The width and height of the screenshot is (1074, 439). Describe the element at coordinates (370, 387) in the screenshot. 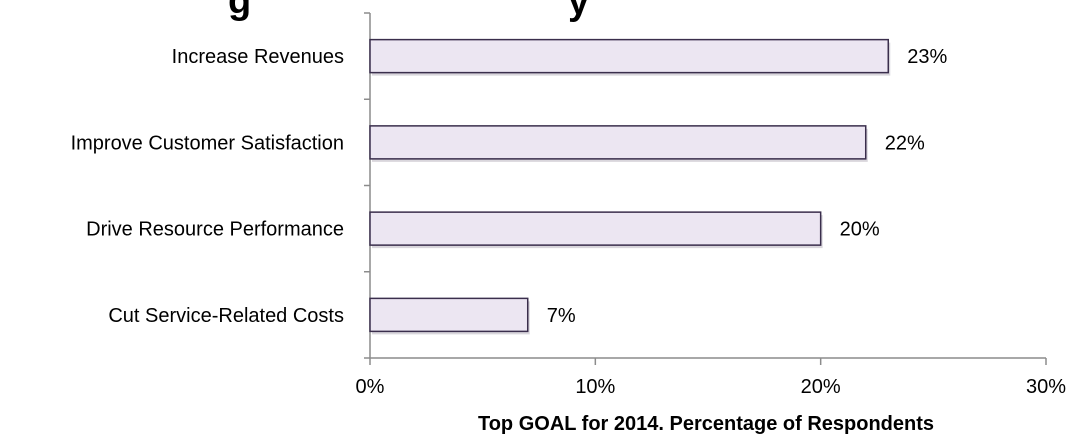

I see `x-tick-label: 0%` at that location.